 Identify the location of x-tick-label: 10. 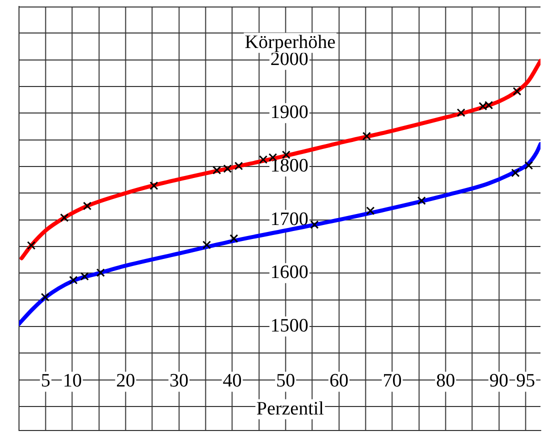
(72, 381).